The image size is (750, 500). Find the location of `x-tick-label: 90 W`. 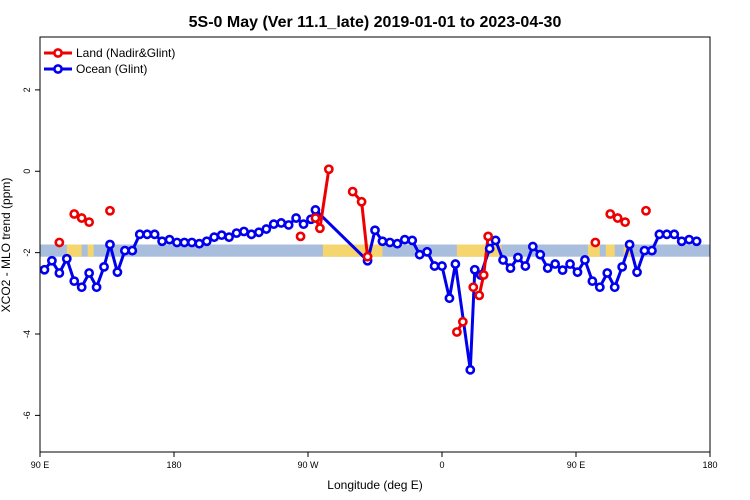

x-tick-label: 90 W is located at coordinates (308, 465).